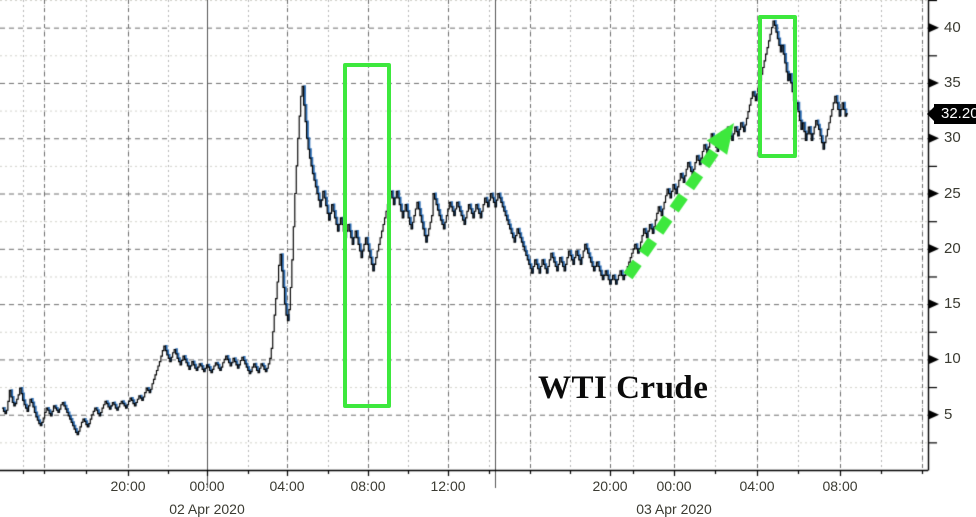 Image resolution: width=976 pixels, height=517 pixels. I want to click on x-tick-label-0: 20:00, so click(128, 486).